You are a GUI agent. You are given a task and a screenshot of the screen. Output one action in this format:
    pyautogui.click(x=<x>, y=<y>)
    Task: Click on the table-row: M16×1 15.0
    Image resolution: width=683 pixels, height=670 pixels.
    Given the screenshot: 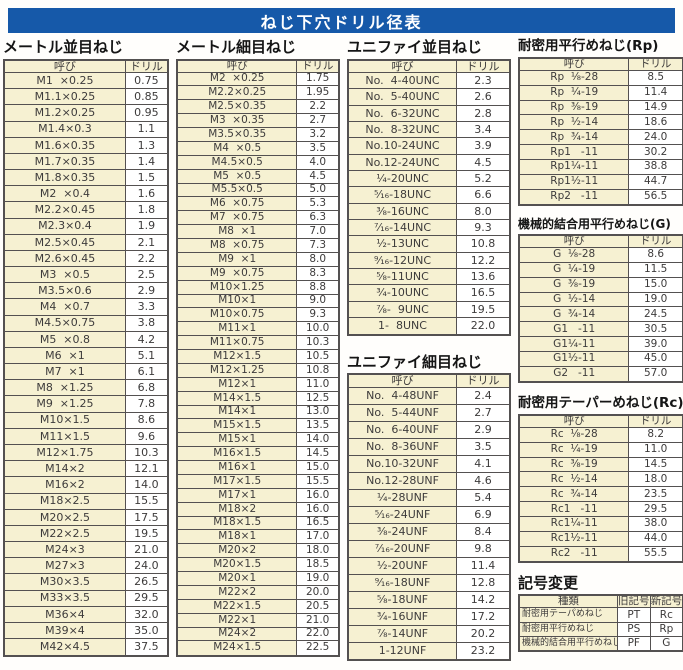 What is the action you would take?
    pyautogui.click(x=258, y=467)
    